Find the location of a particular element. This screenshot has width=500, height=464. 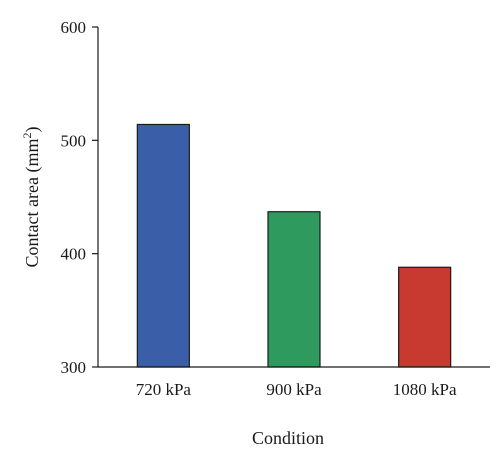

x-tick-label: 900 kPa is located at coordinates (294, 389).